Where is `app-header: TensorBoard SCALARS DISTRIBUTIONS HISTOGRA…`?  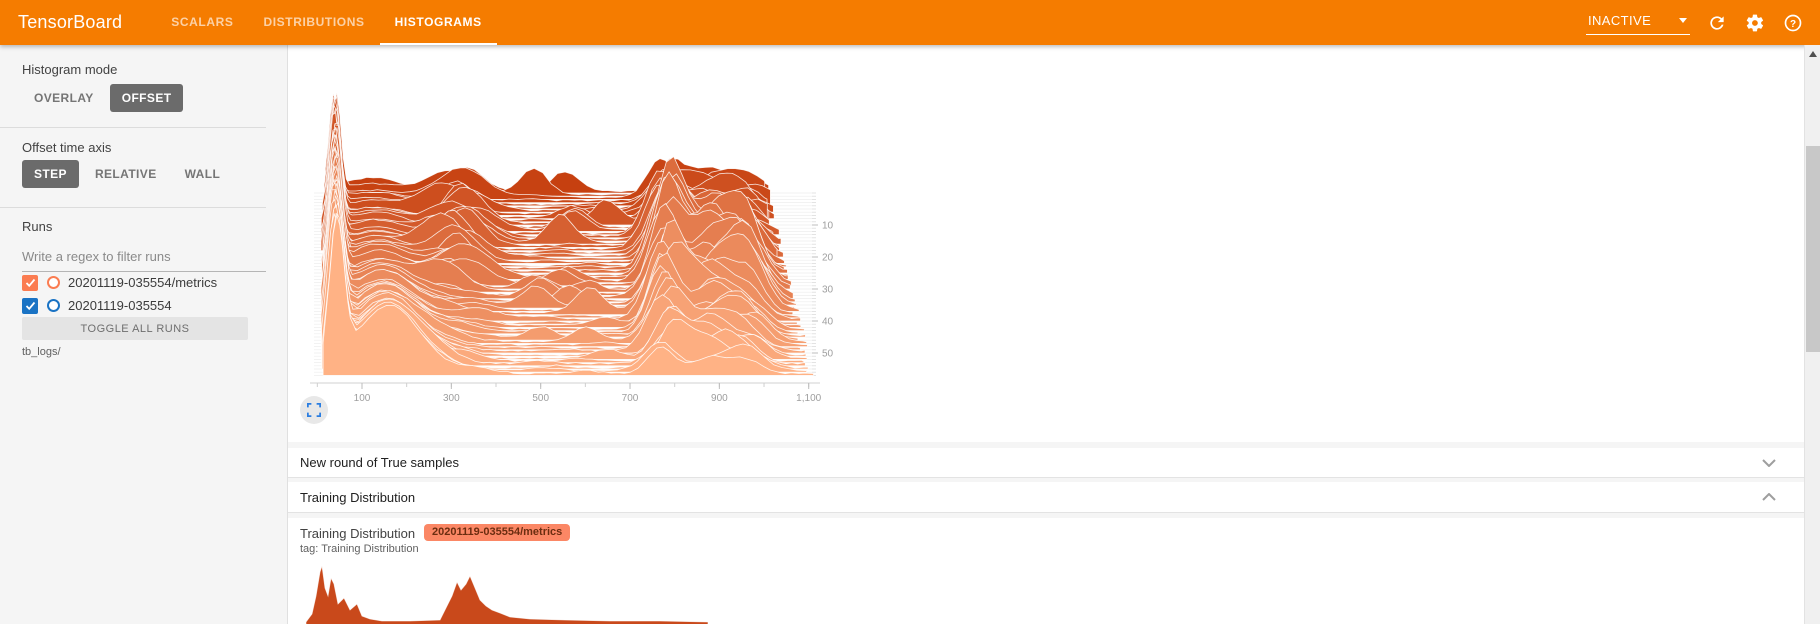 app-header: TensorBoard SCALARS DISTRIBUTIONS HISTOGRA… is located at coordinates (910, 22).